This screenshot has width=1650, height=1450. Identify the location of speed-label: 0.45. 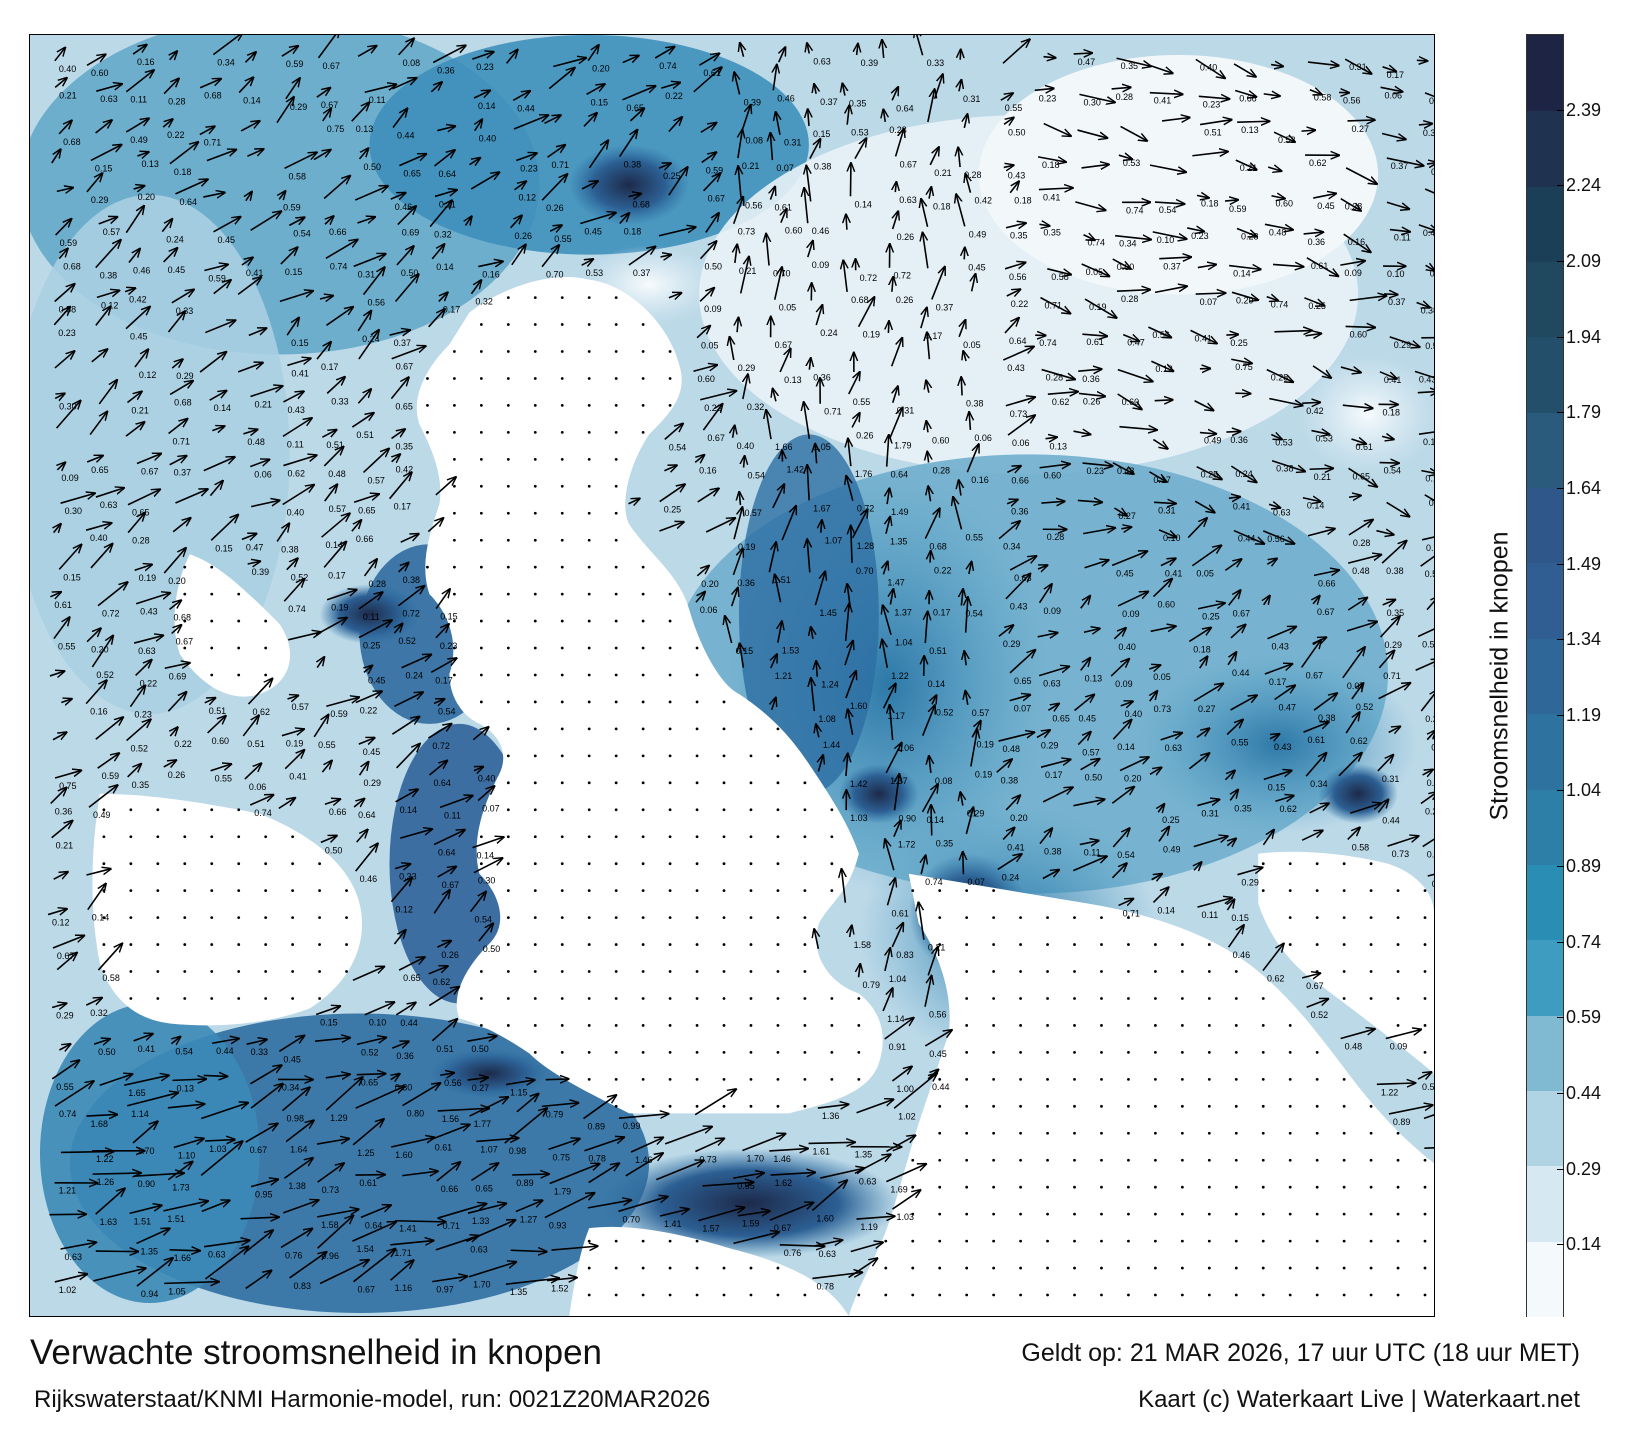
(138, 337).